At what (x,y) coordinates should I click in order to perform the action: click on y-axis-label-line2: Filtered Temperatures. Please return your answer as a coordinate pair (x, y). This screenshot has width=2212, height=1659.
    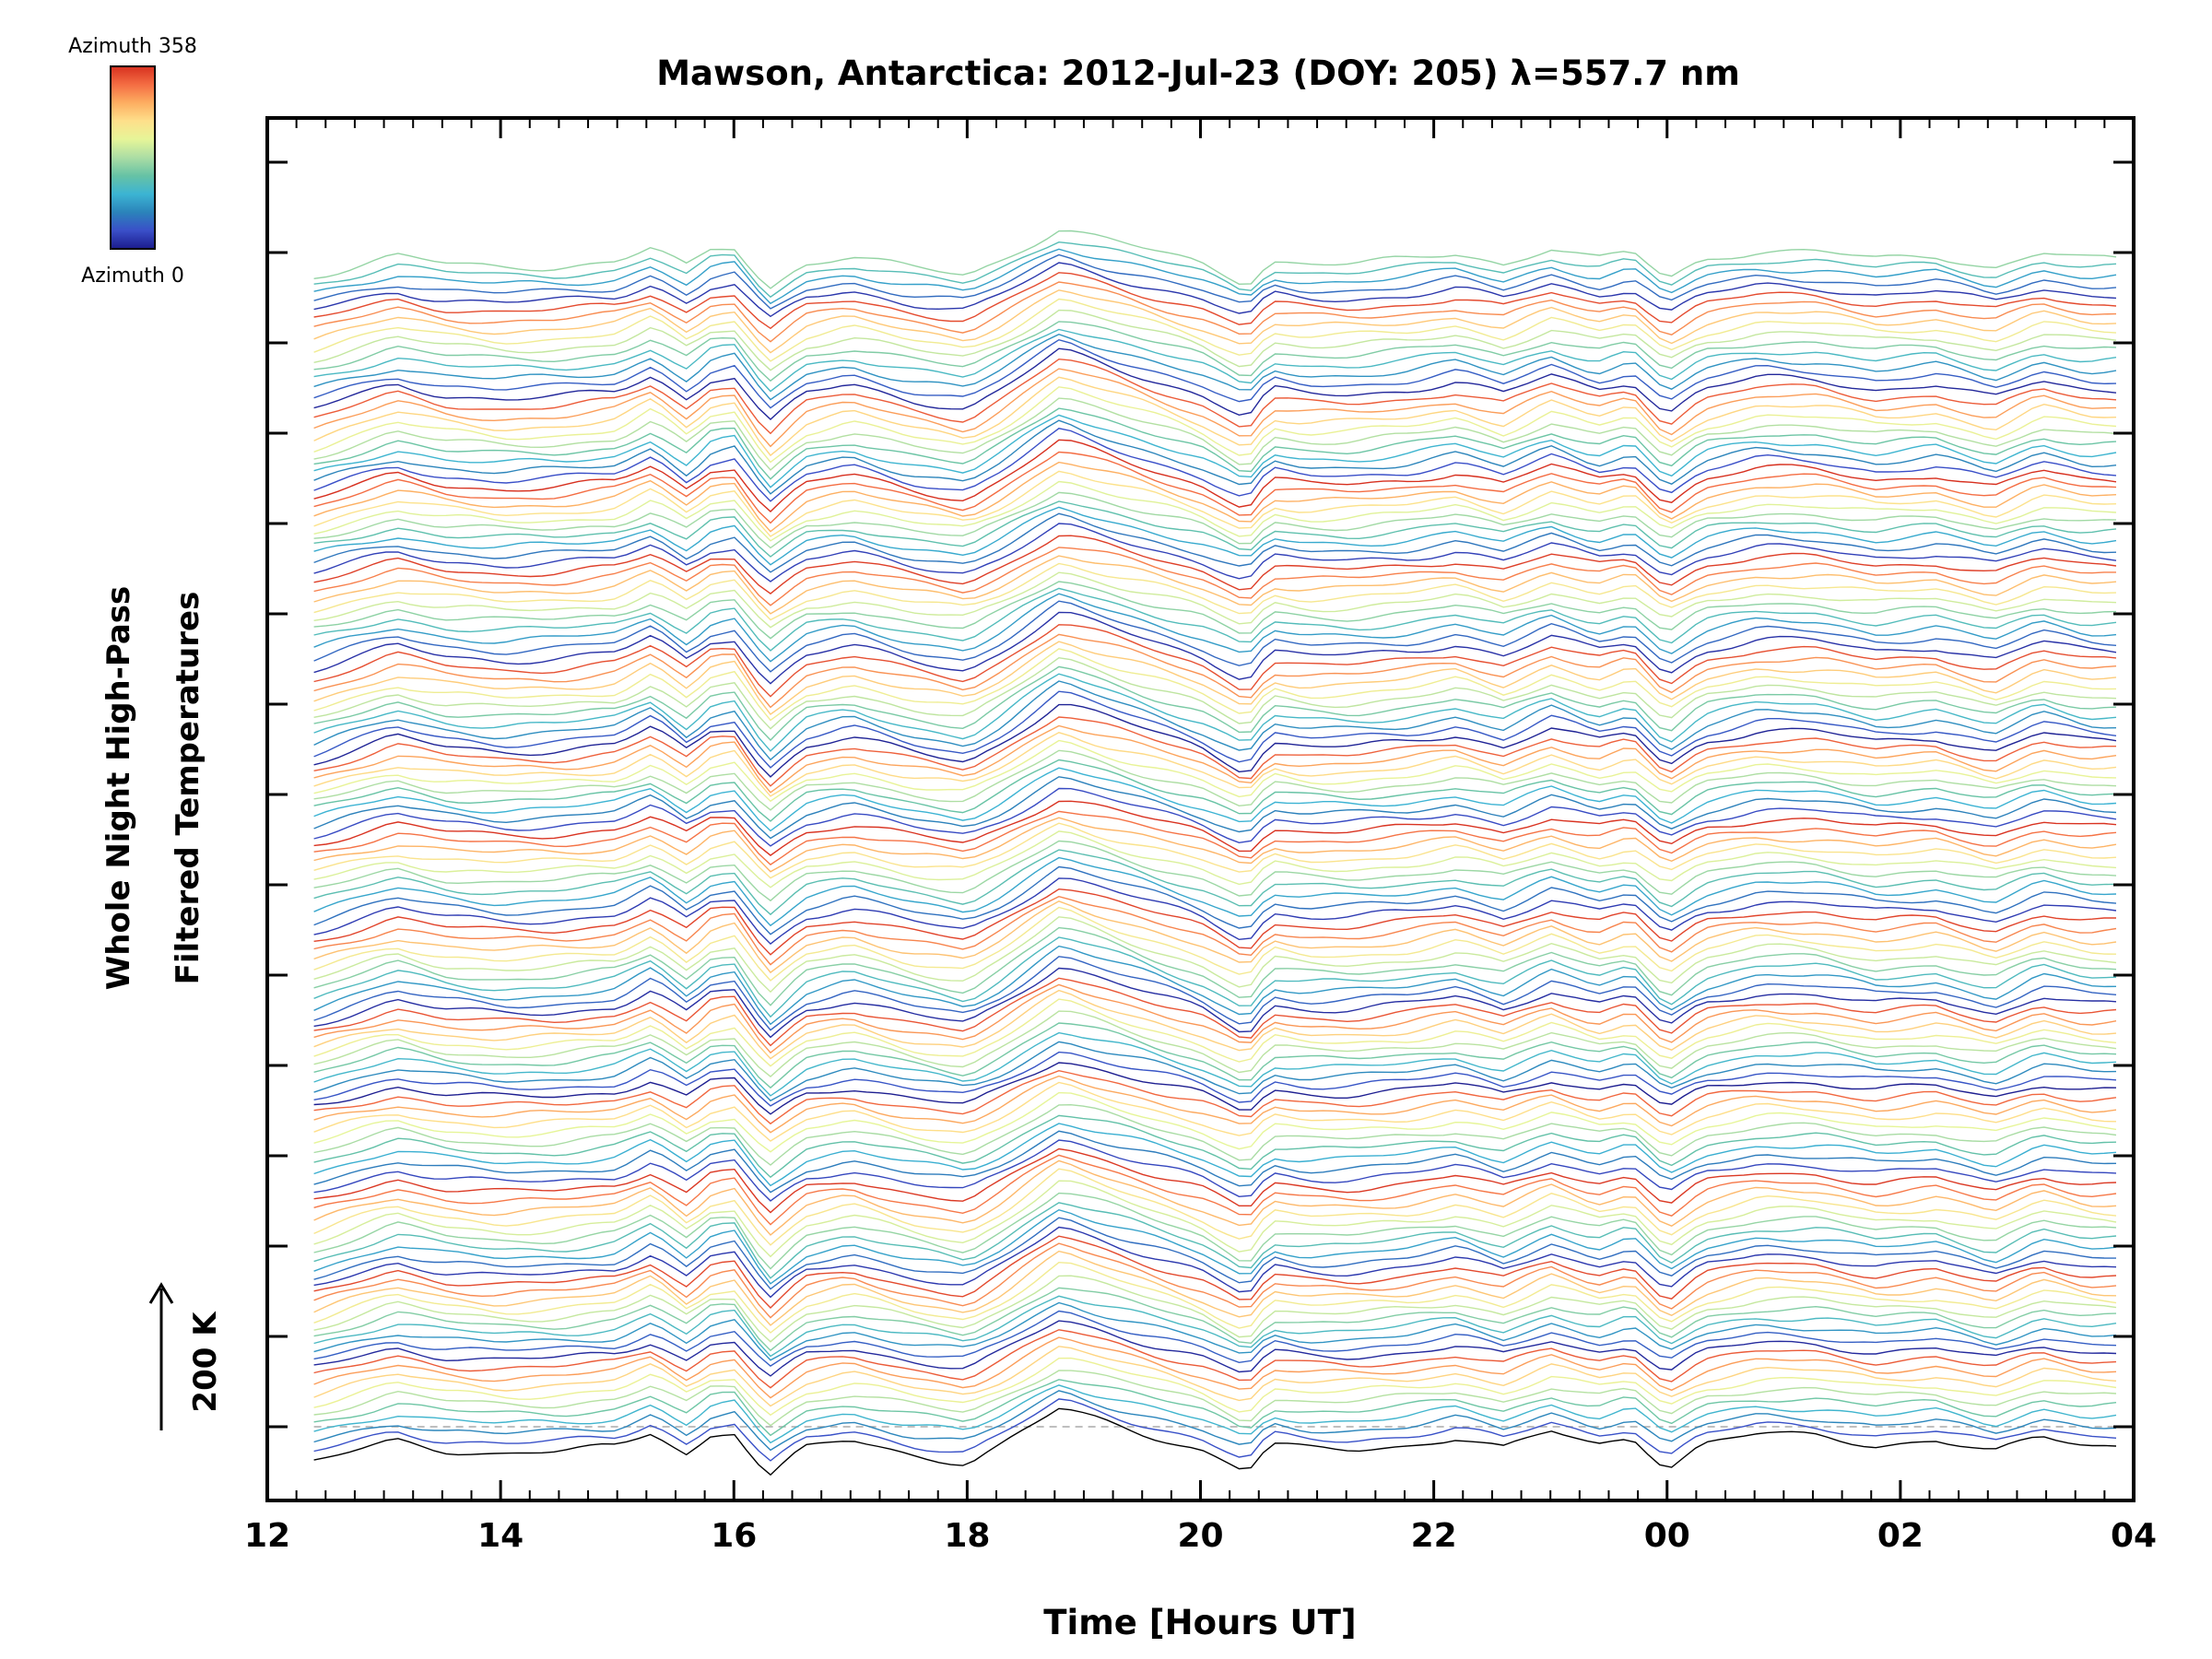
    Looking at the image, I should click on (188, 788).